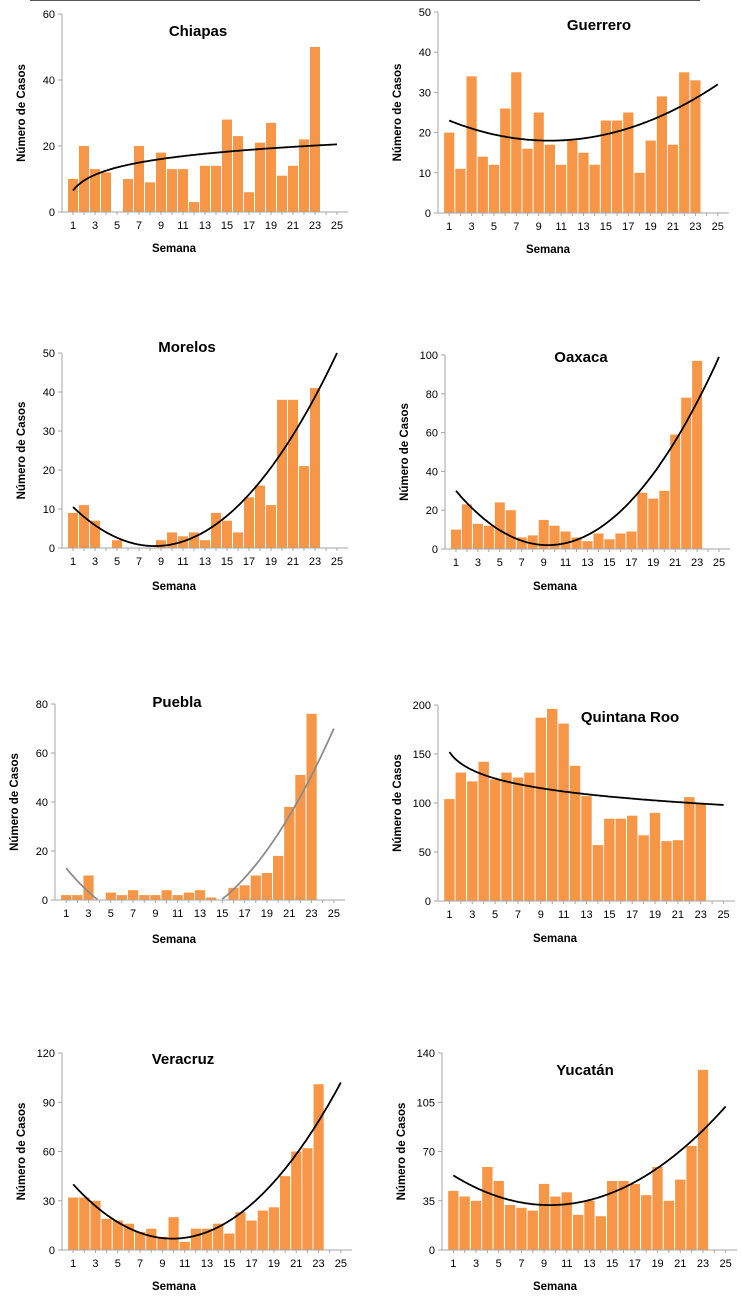 Image resolution: width=741 pixels, height=1296 pixels. I want to click on chart-4-x-tick-label: 17, so click(244, 914).